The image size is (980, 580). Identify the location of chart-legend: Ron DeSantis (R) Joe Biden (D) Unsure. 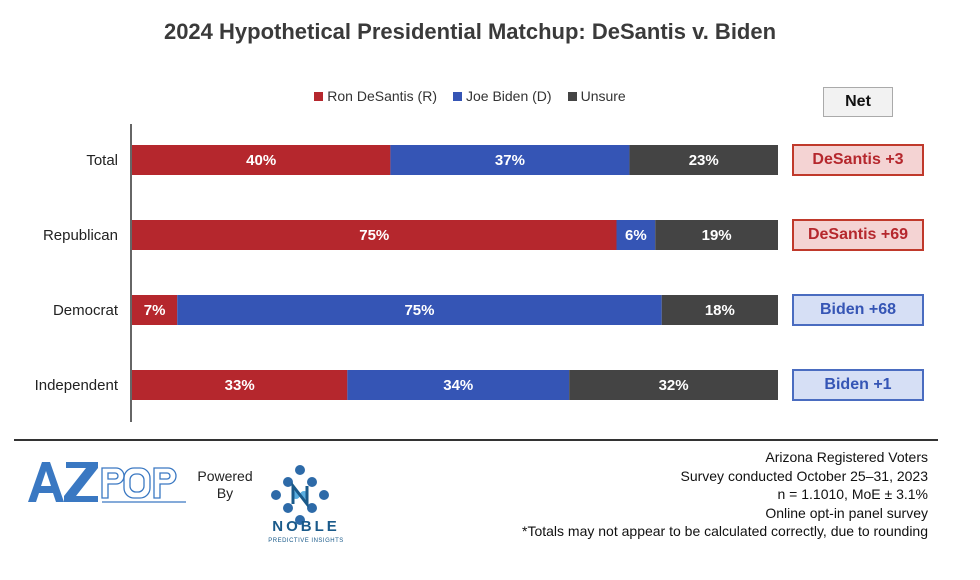
(470, 96).